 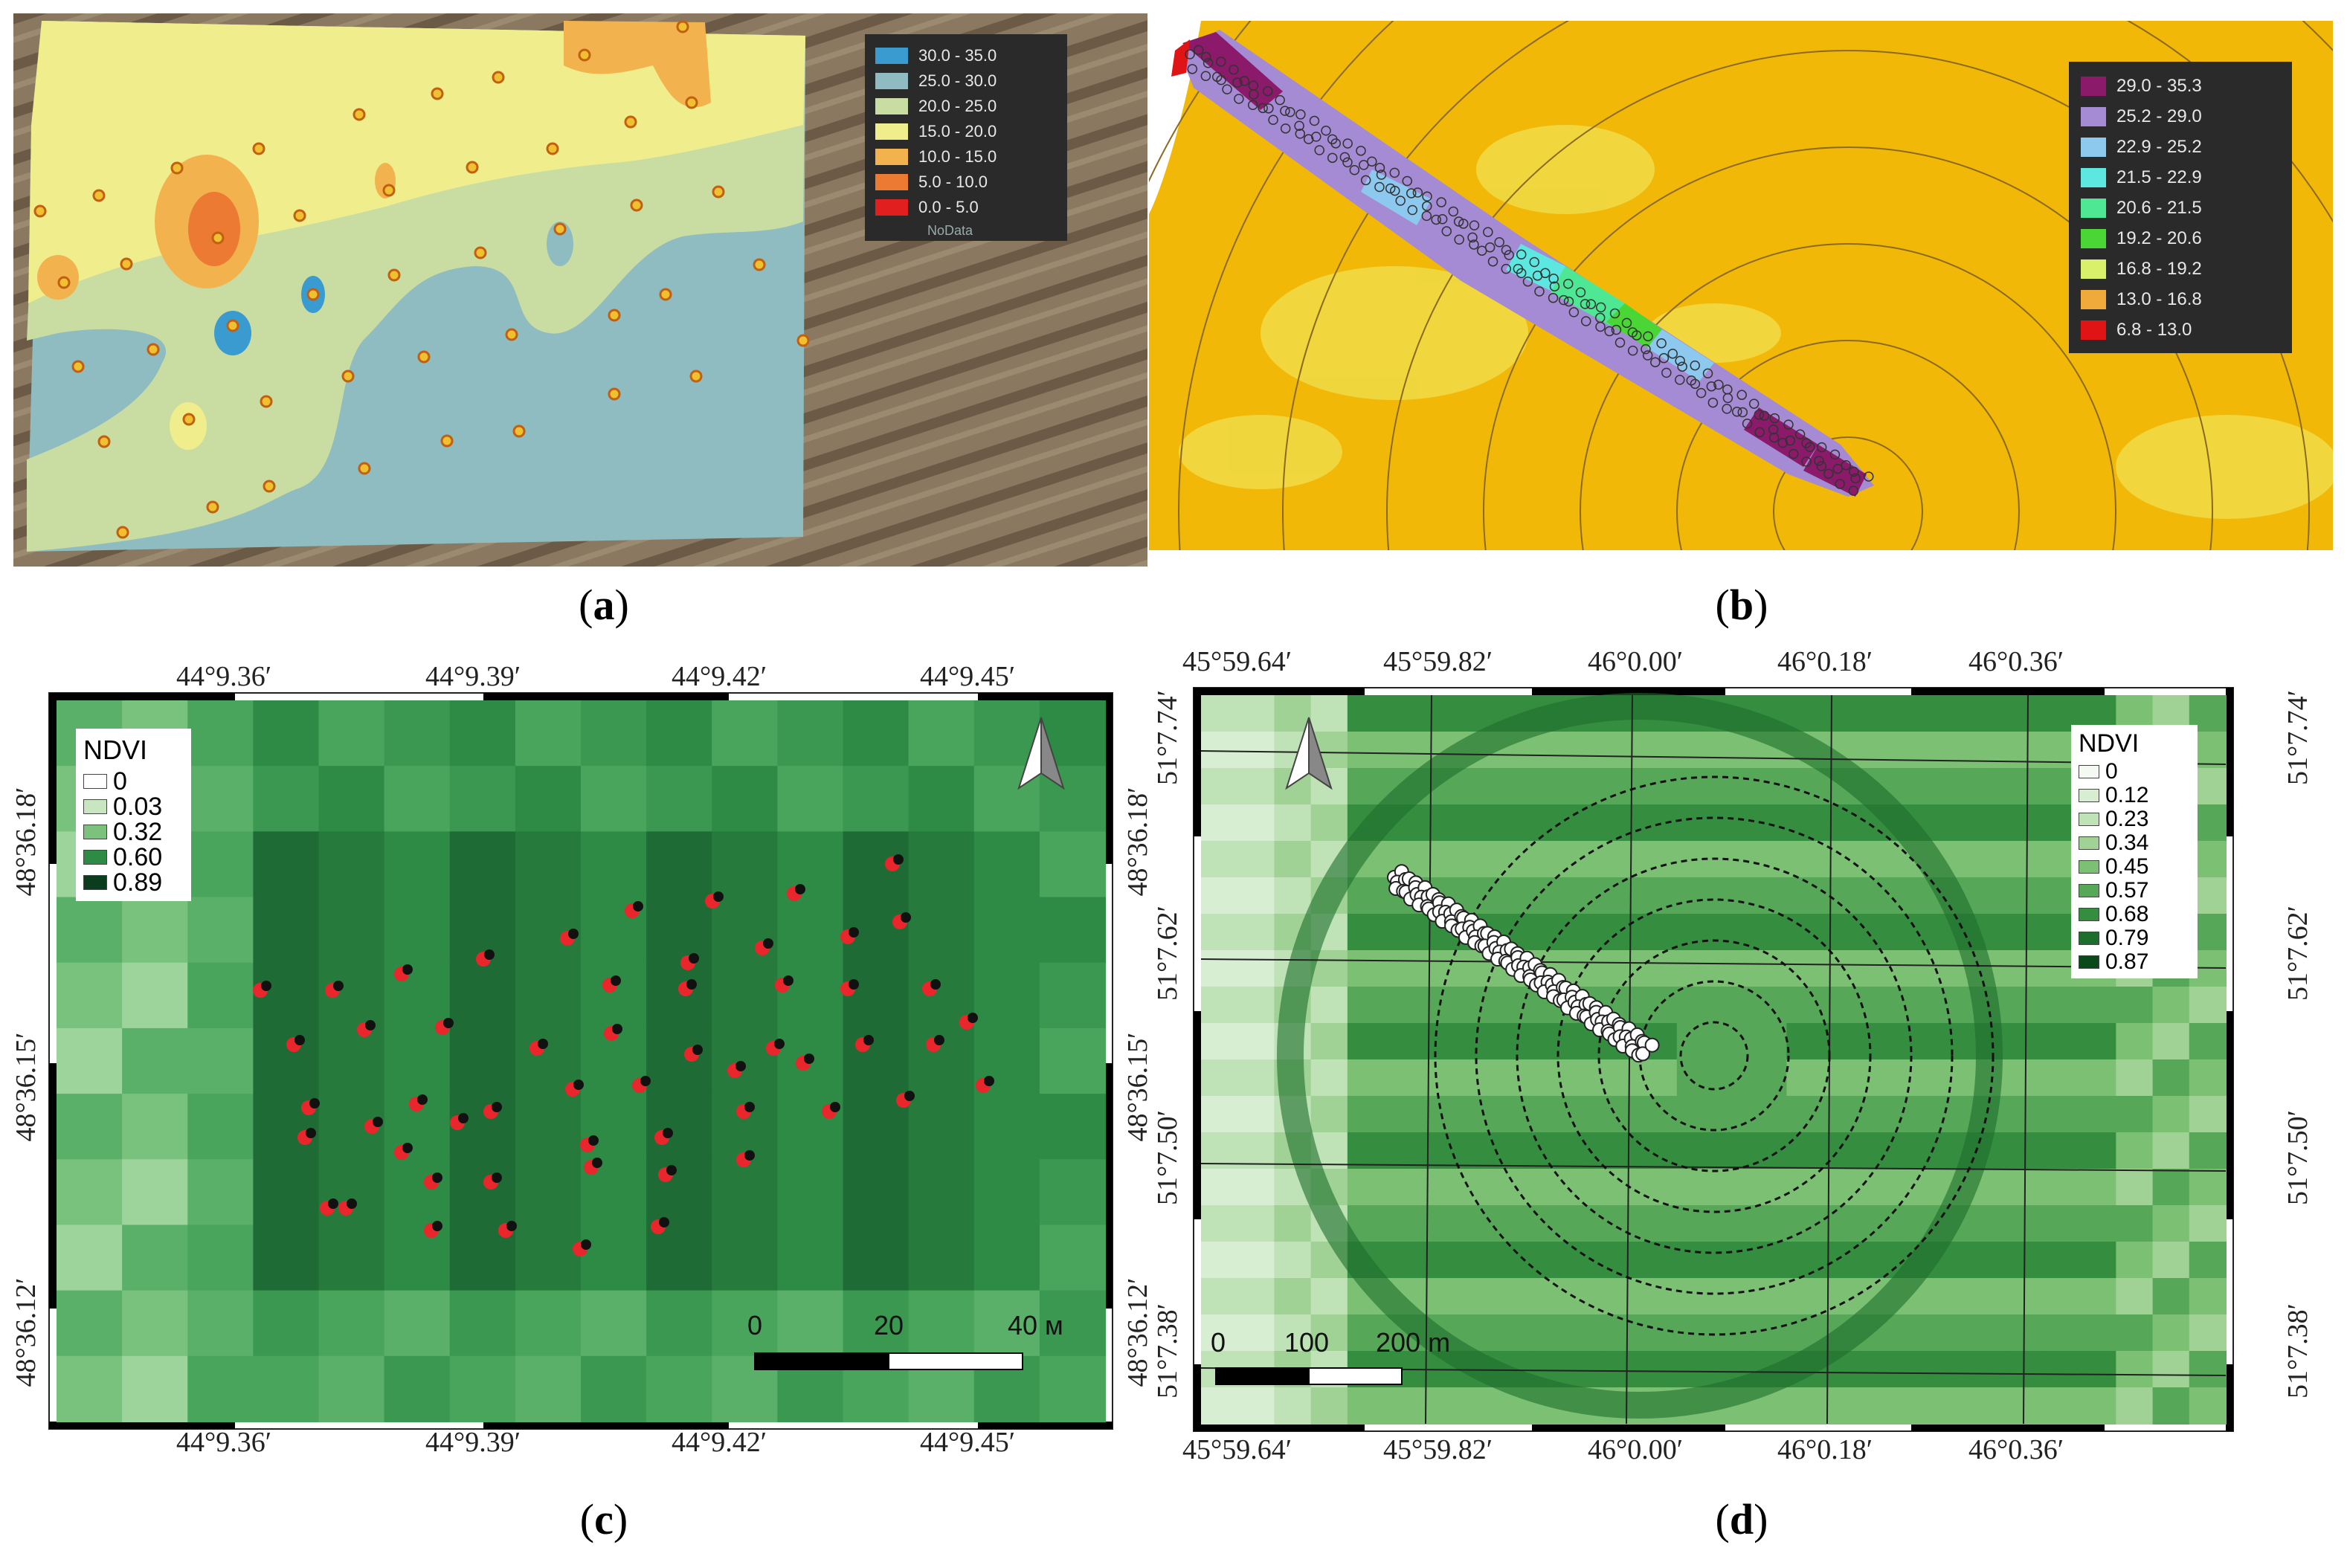 I want to click on scale-label: 0, so click(x=755, y=1325).